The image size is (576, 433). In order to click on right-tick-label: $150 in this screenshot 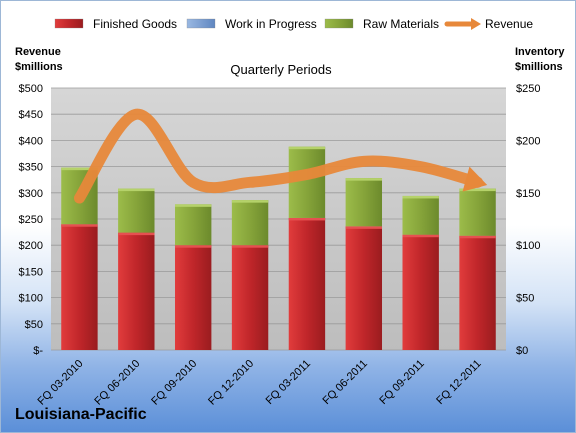, I will do `click(528, 194)`.